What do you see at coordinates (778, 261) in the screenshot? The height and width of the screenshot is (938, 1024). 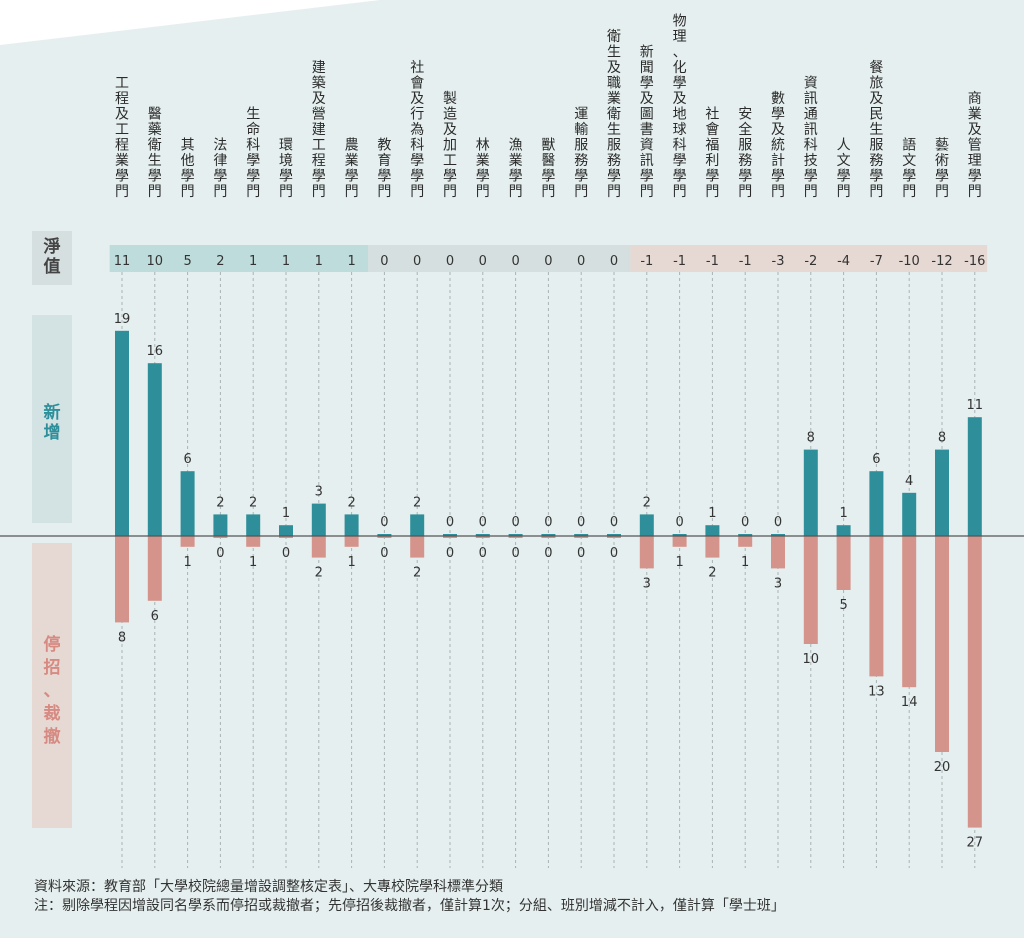 I see `net-value-label: -3` at bounding box center [778, 261].